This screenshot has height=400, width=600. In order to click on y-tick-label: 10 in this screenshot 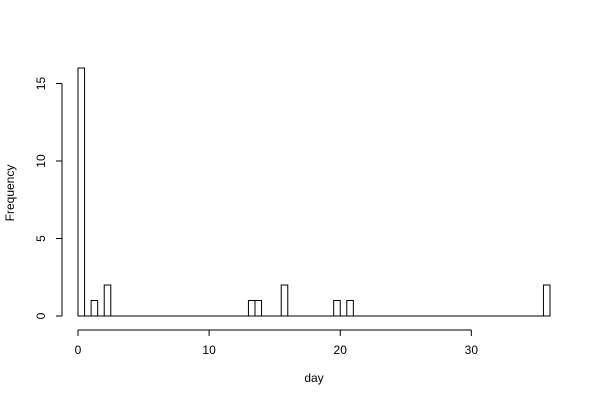, I will do `click(41, 161)`.